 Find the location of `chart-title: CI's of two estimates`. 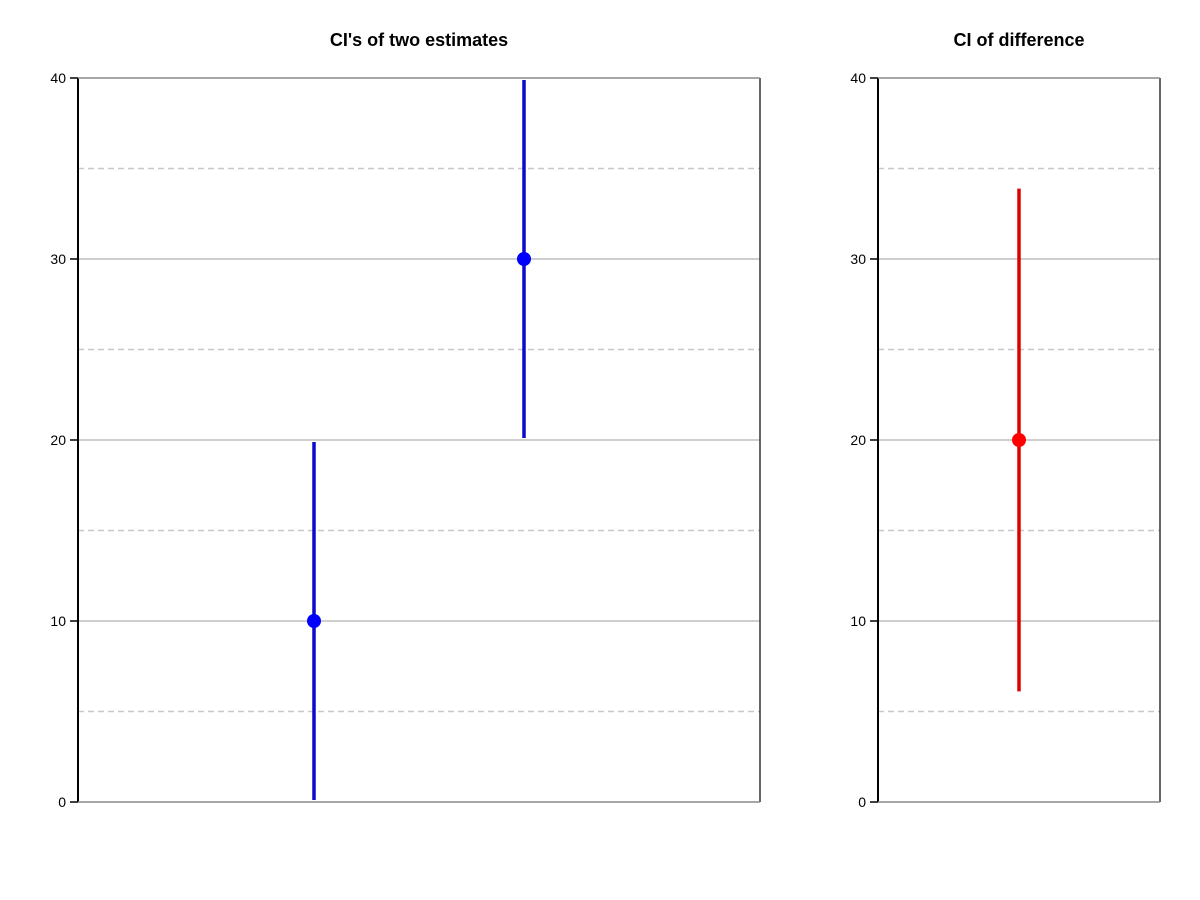

chart-title: CI's of two estimates is located at coordinates (419, 40).